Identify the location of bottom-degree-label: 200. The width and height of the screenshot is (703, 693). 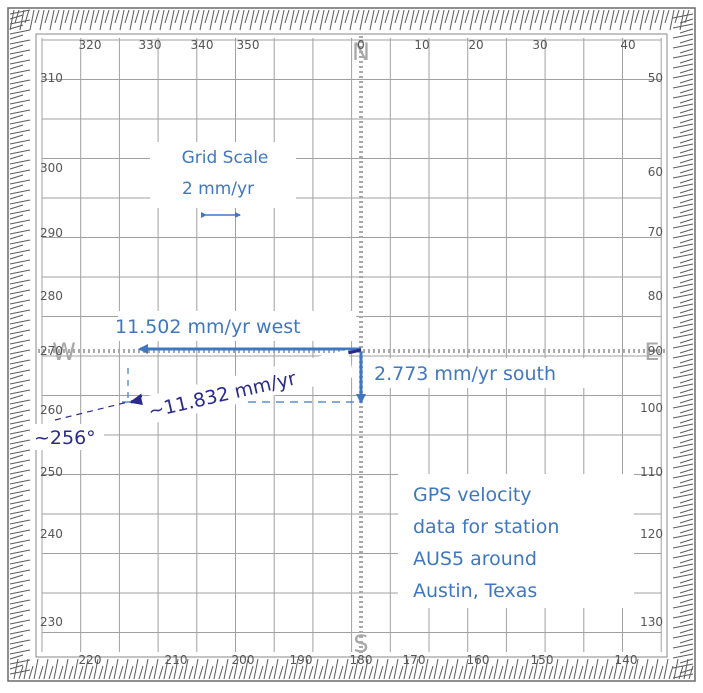
(243, 660).